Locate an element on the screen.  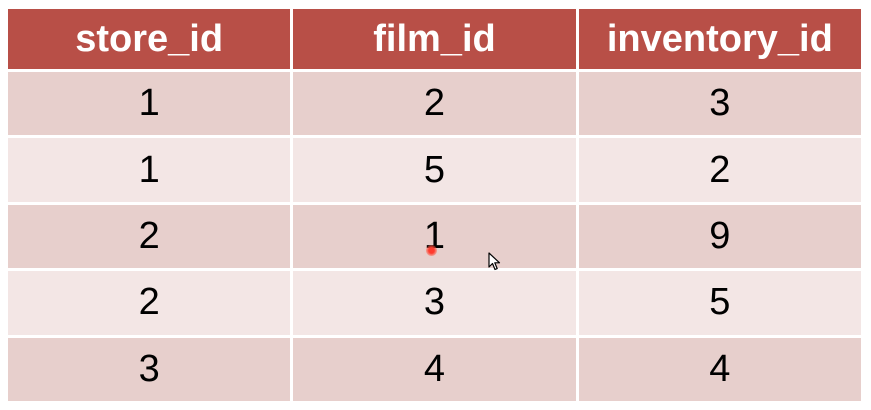
laser-pointer-dot is located at coordinates (431, 250).